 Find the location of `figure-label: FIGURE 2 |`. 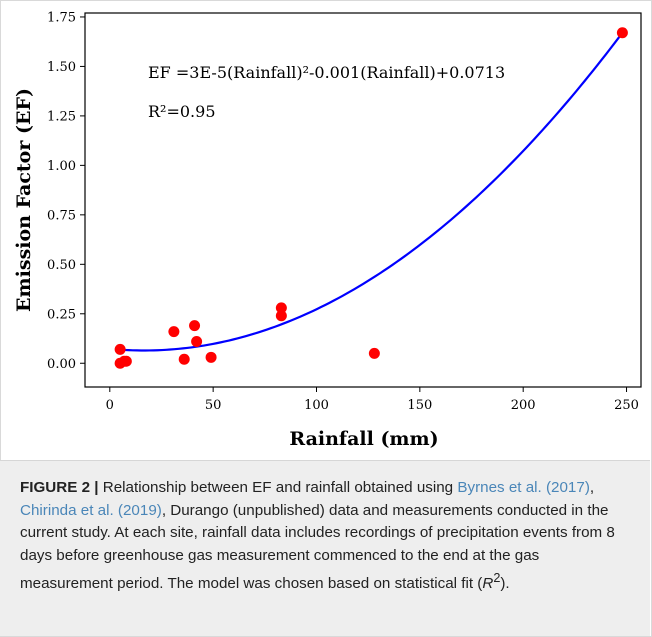

figure-label: FIGURE 2 | is located at coordinates (59, 487).